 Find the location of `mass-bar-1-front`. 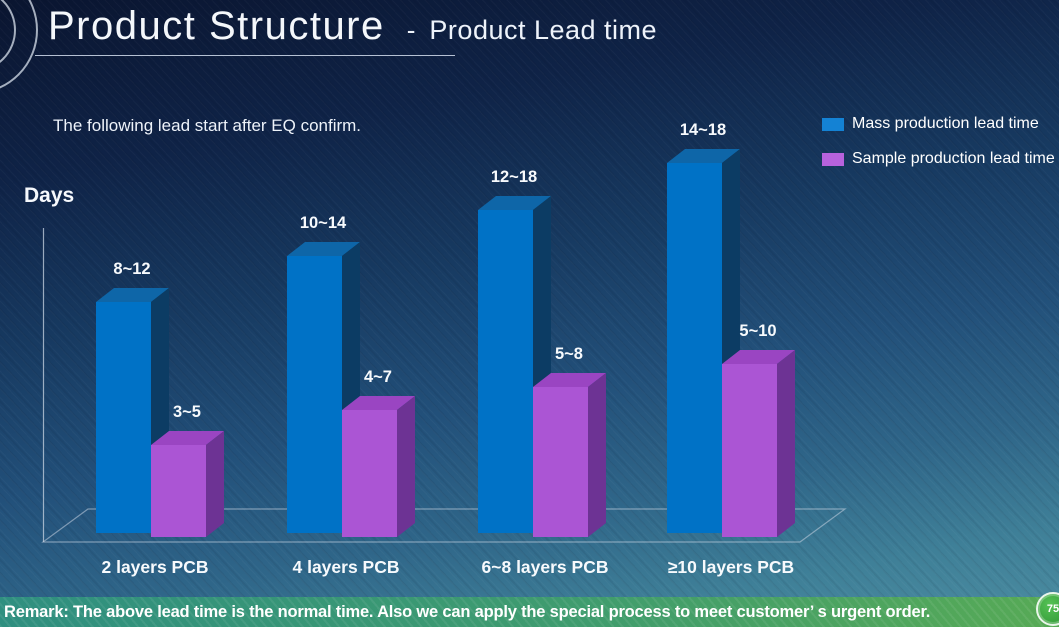

mass-bar-1-front is located at coordinates (123, 417).